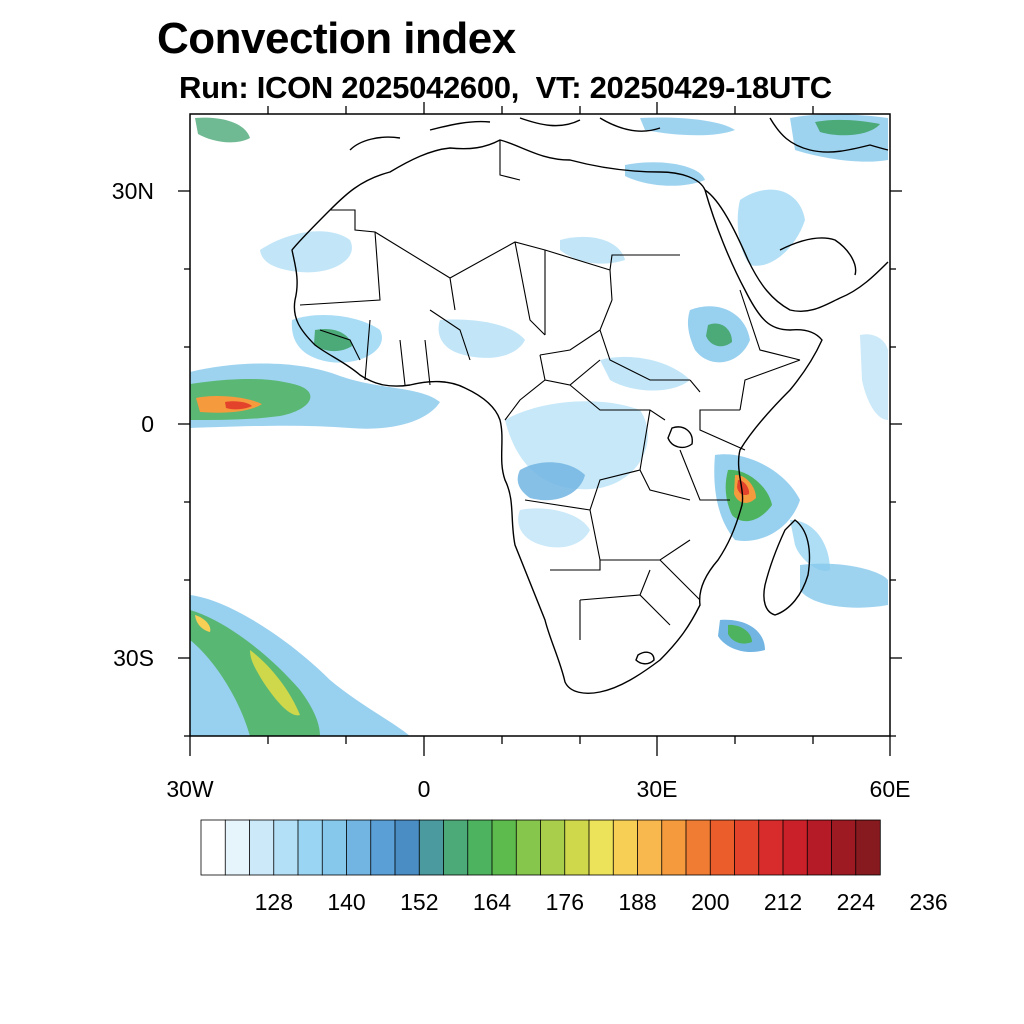 Image resolution: width=1024 pixels, height=1024 pixels. Describe the element at coordinates (619, 135) in the screenshot. I see `europe-coastline` at that location.